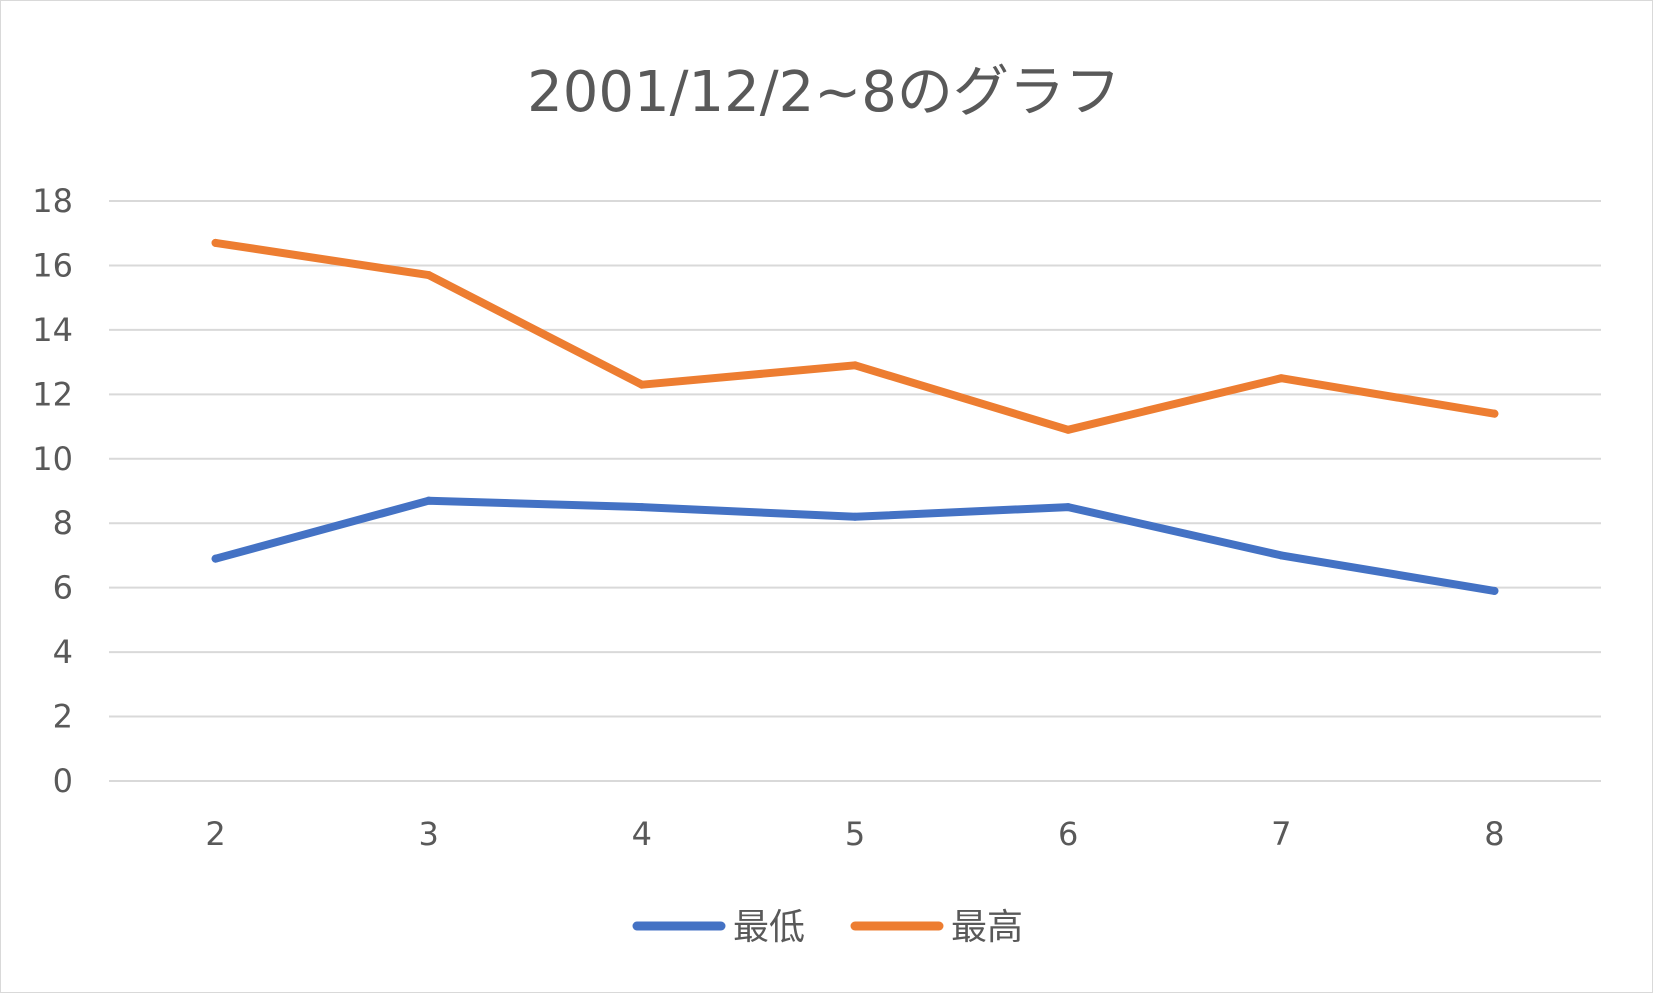  What do you see at coordinates (63, 523) in the screenshot?
I see `y-tick-label: 8` at bounding box center [63, 523].